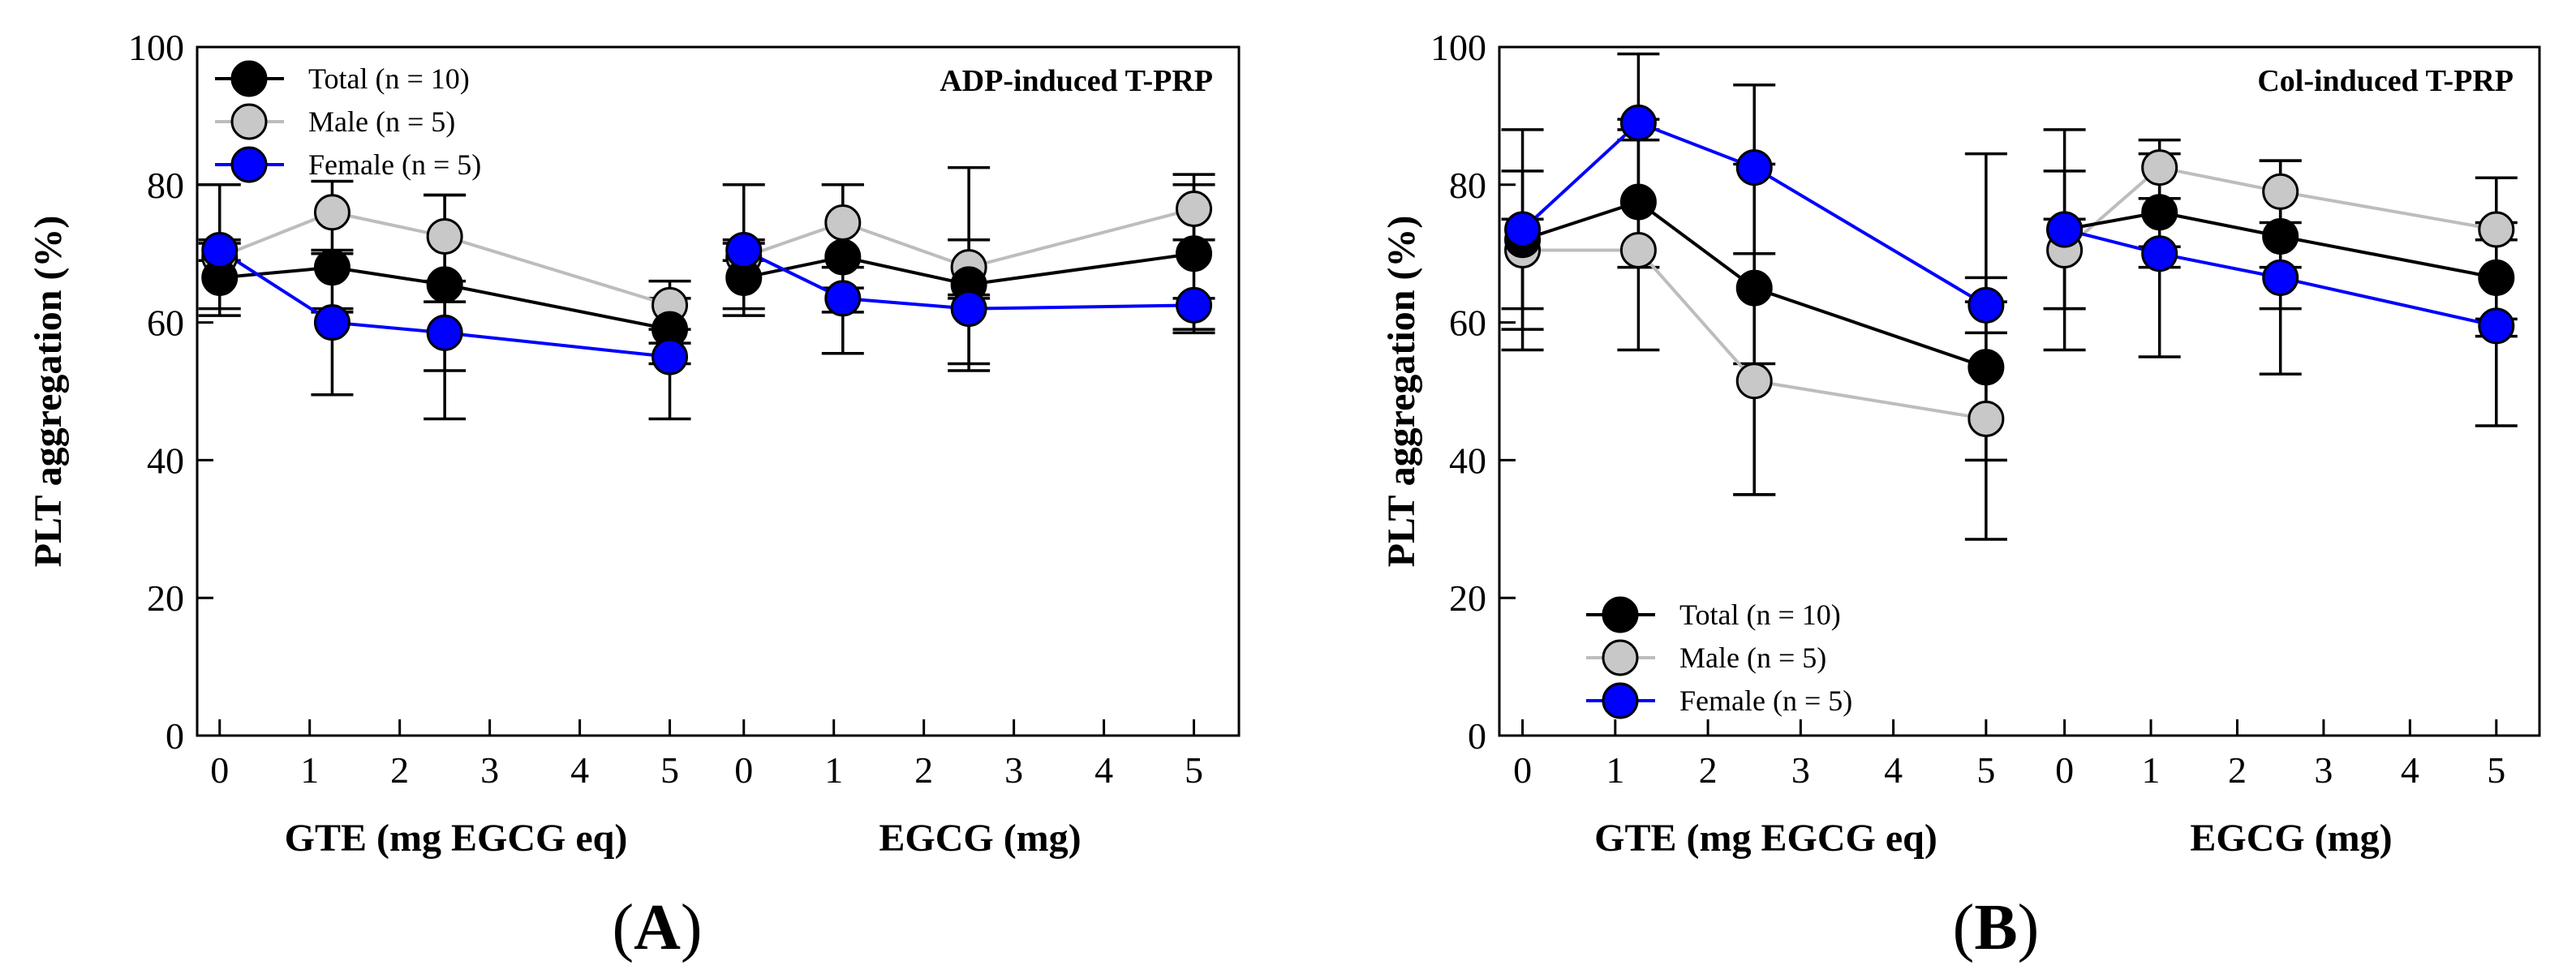  What do you see at coordinates (657, 927) in the screenshot?
I see `panel-label-a: (A)` at bounding box center [657, 927].